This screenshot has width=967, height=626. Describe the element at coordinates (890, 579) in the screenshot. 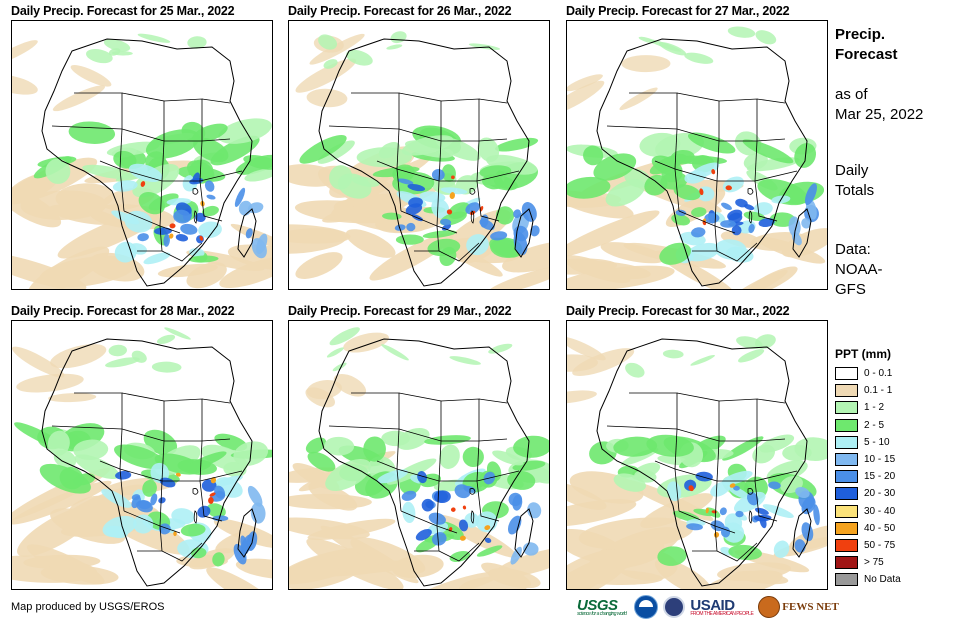

I see `legend-row: No Data` at that location.